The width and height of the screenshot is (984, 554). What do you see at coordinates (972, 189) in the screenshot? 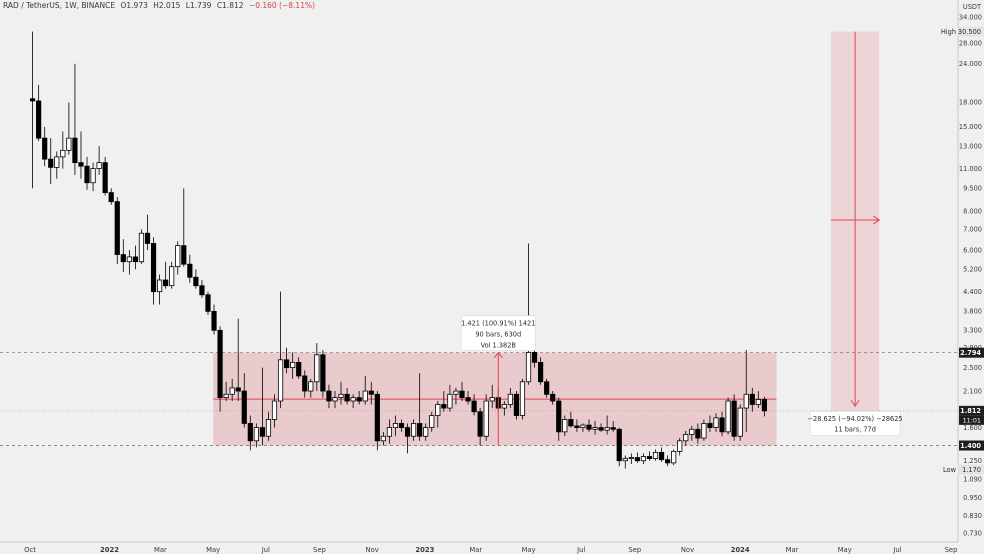
I see `price-tick-label: 9.500` at bounding box center [972, 189].